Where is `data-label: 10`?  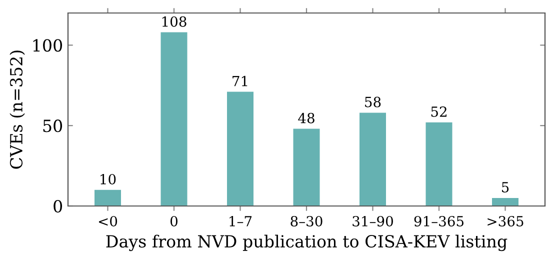 data-label: 10 is located at coordinates (108, 179).